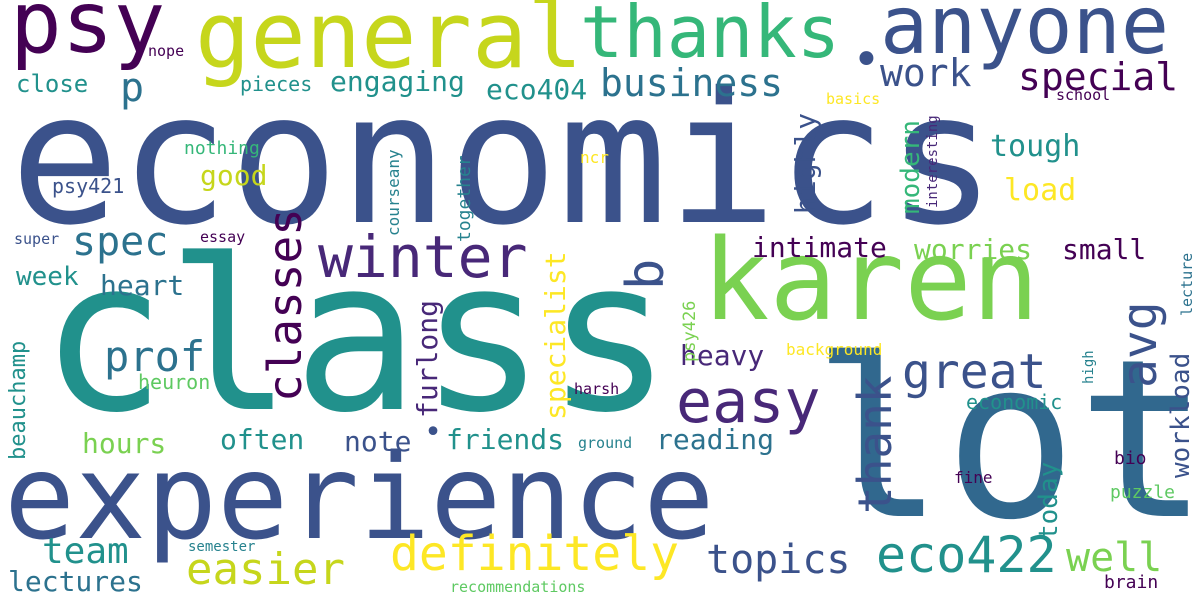 The width and height of the screenshot is (1200, 600). What do you see at coordinates (75, 581) in the screenshot?
I see `word-lectures: lectures` at bounding box center [75, 581].